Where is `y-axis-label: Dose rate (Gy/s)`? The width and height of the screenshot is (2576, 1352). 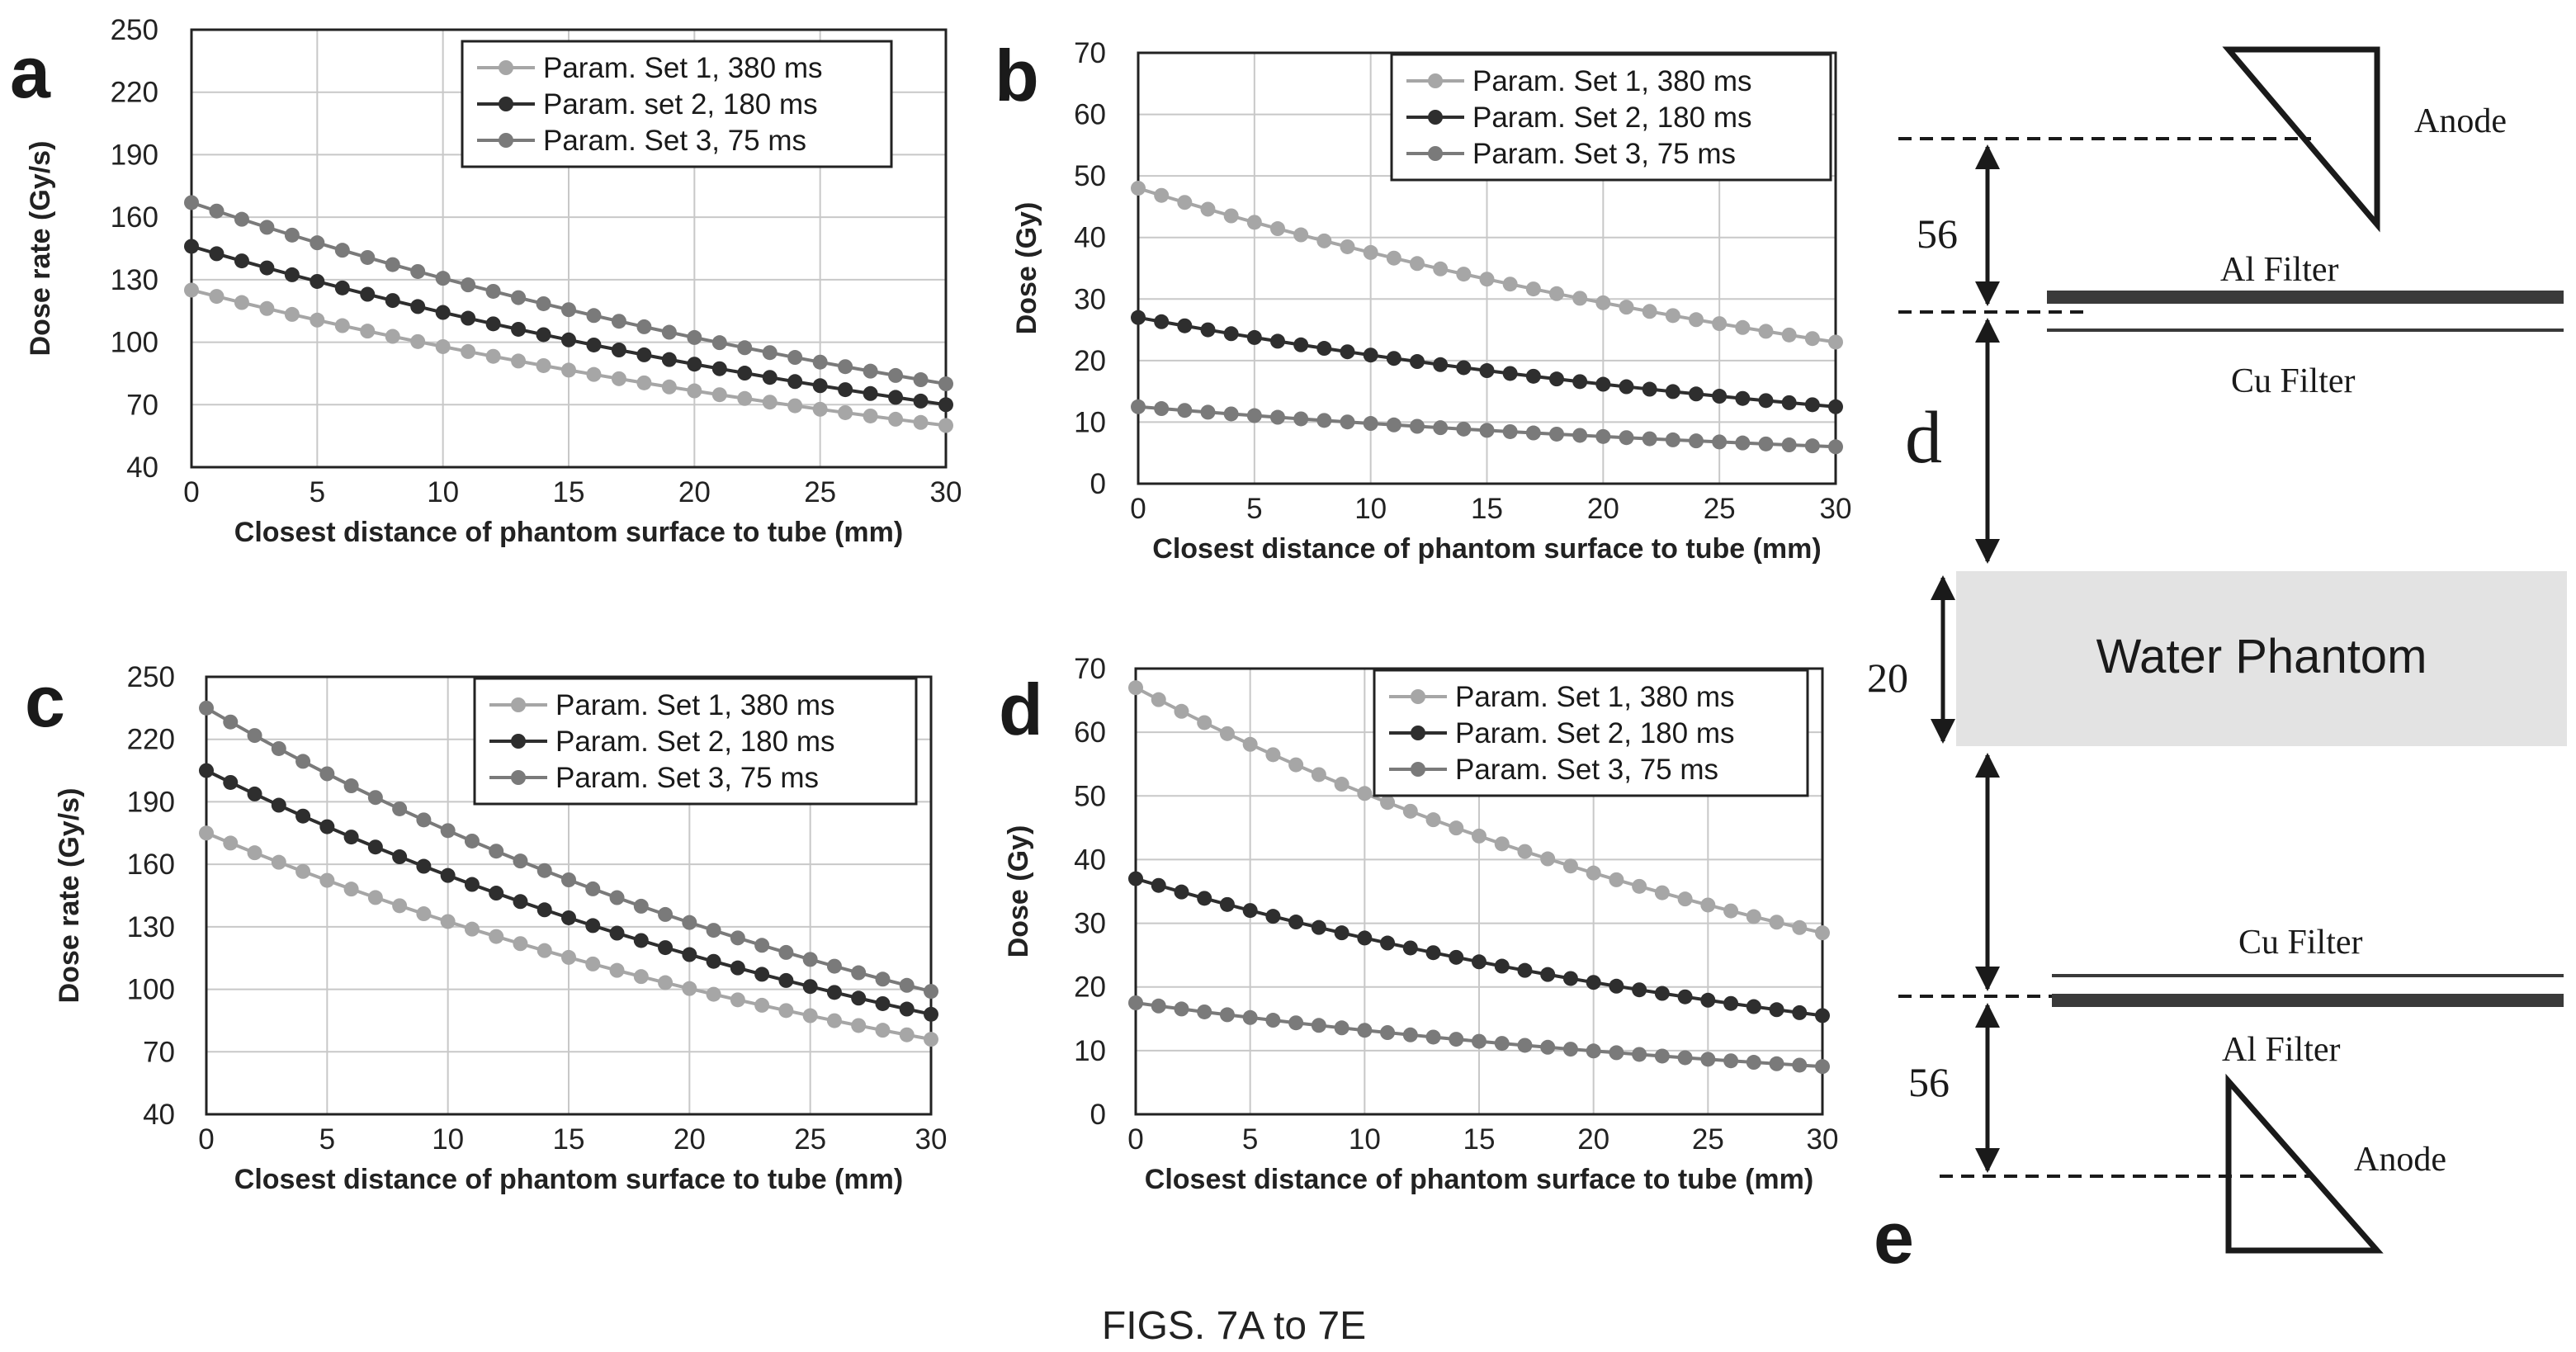
y-axis-label: Dose rate (Gy/s) is located at coordinates (40, 249).